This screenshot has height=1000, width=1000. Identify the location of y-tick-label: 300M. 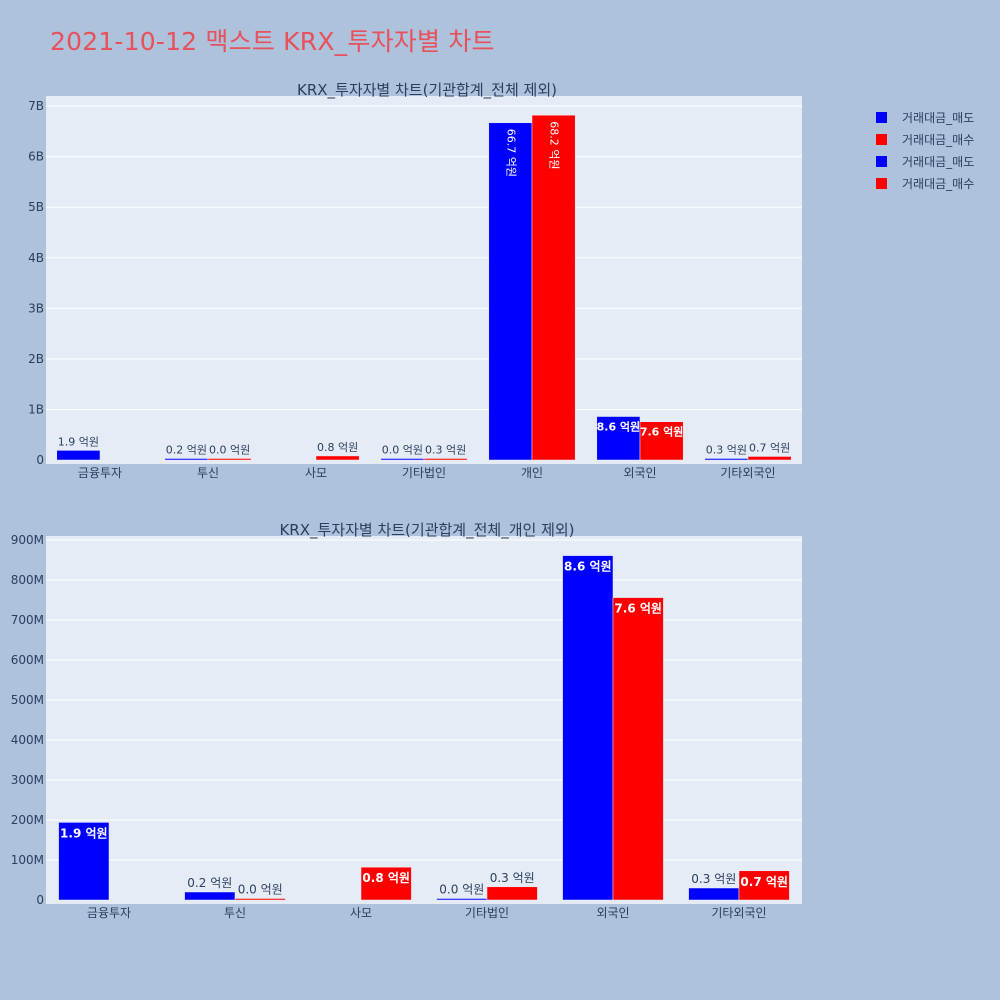
(27, 780).